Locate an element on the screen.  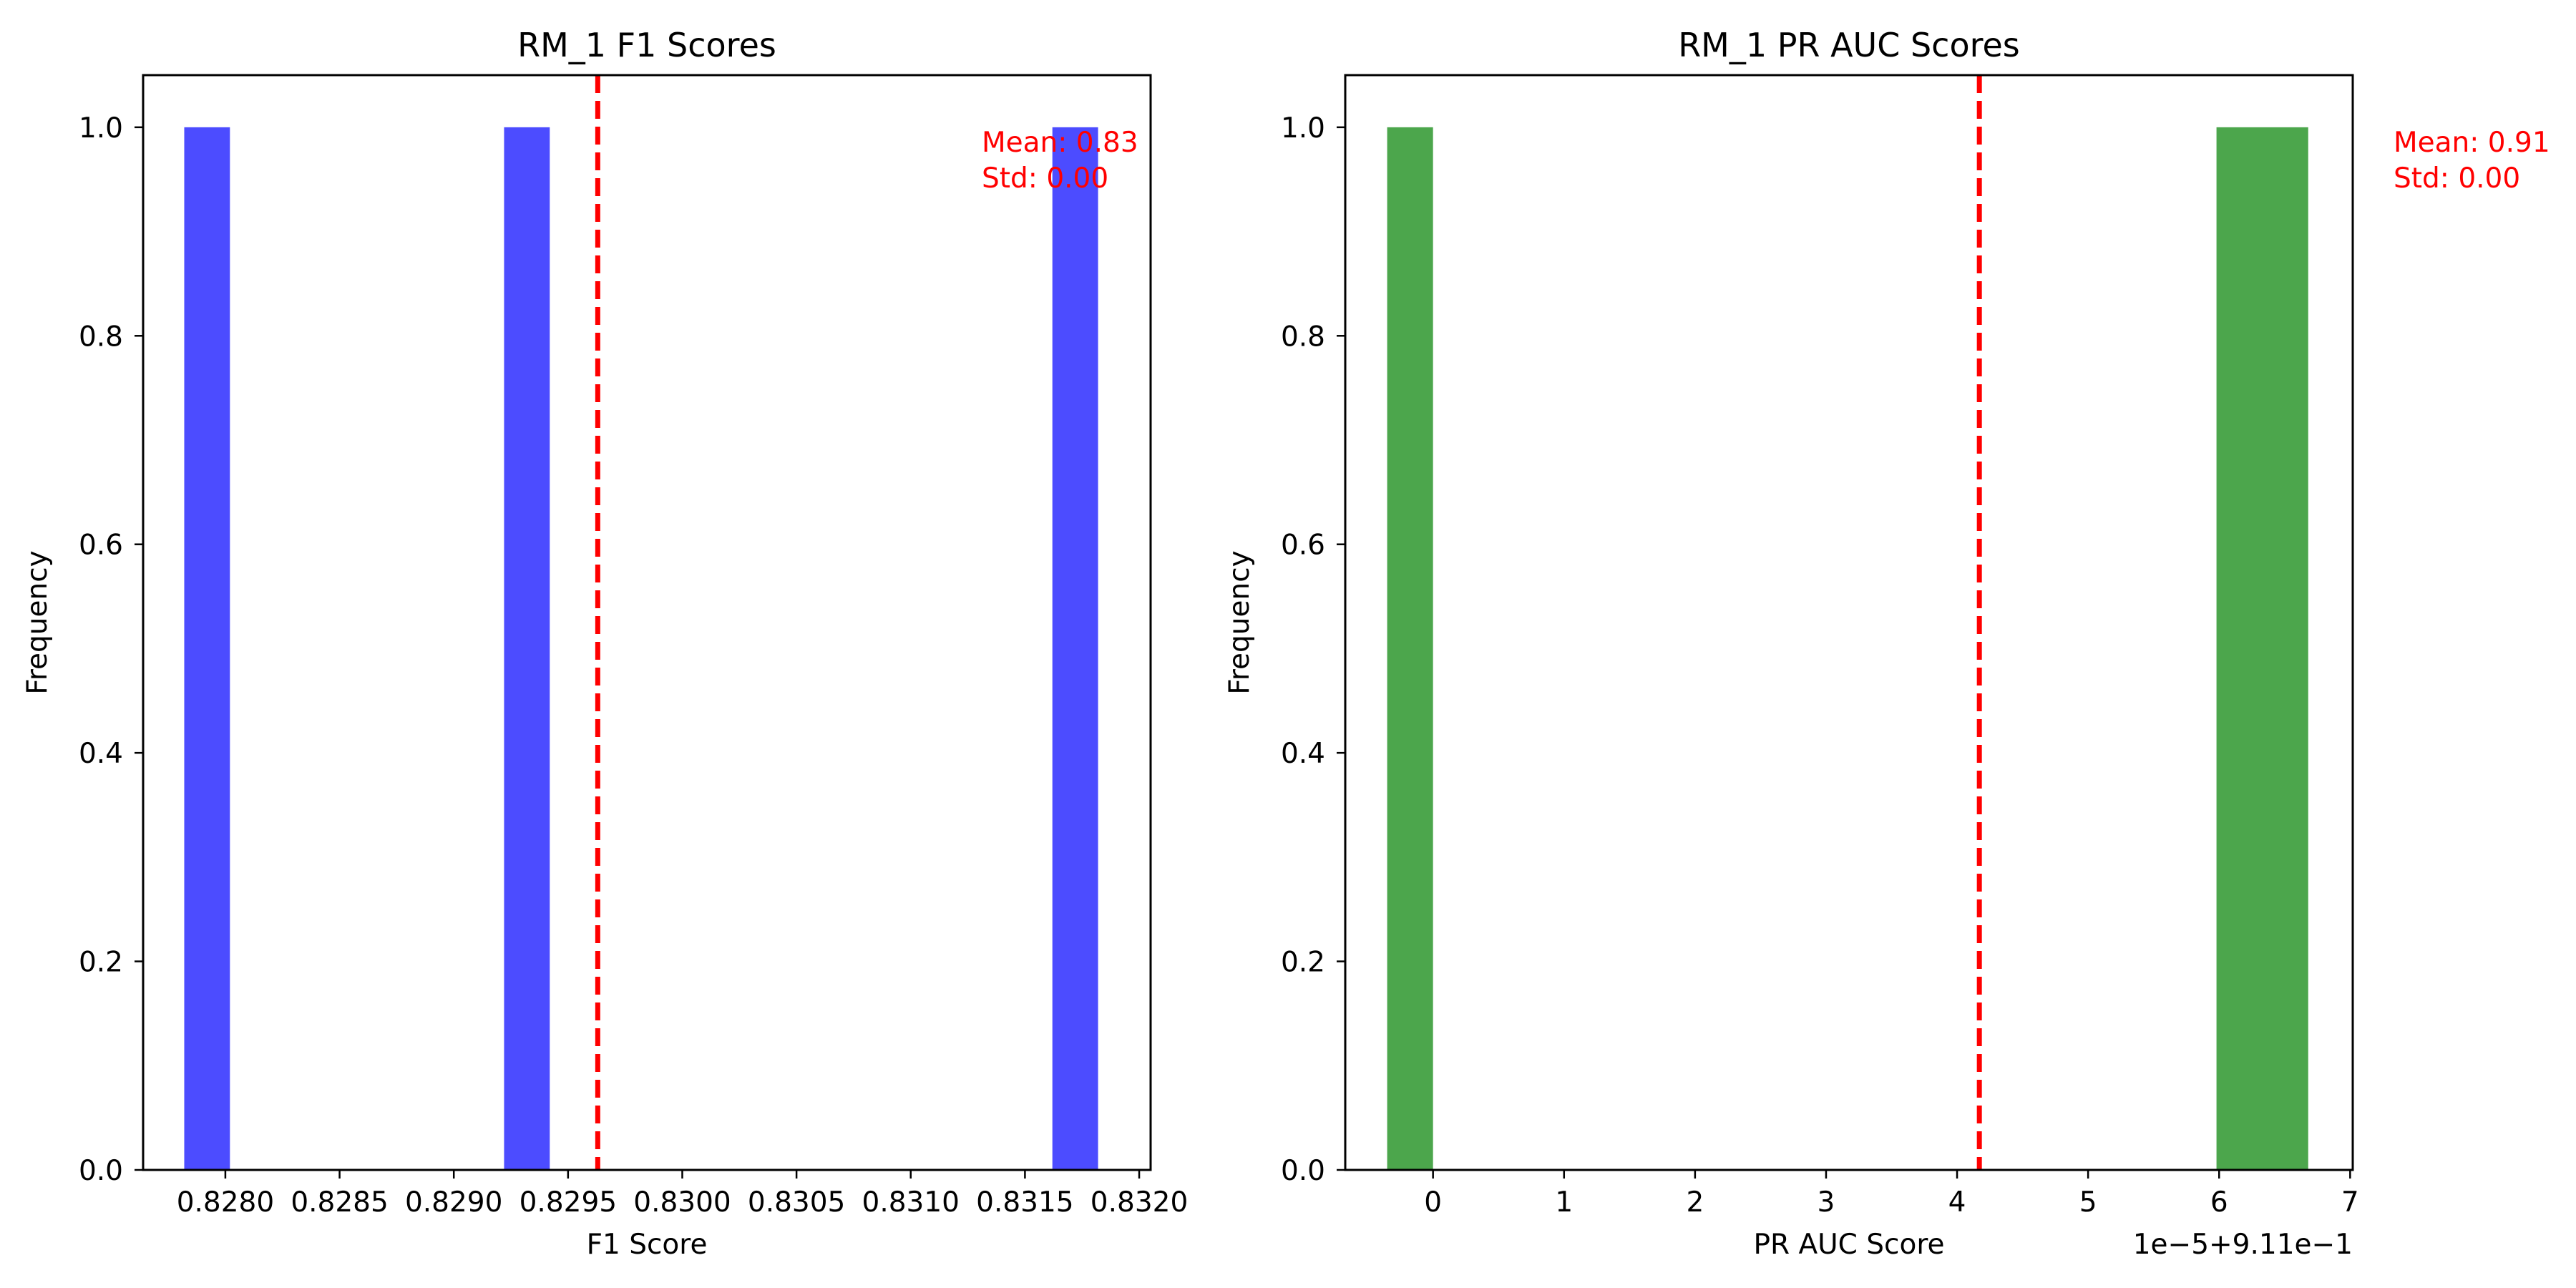
chart2-y-tick-label: 0.6 is located at coordinates (1303, 546).